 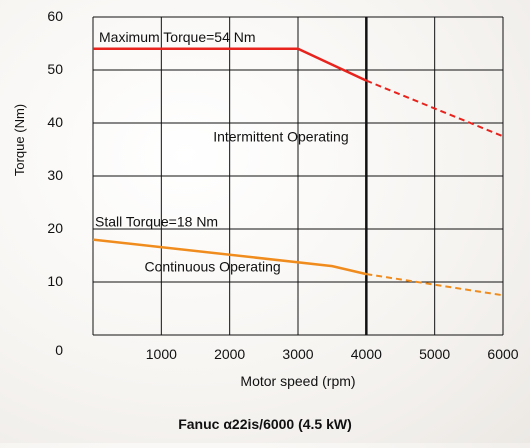 What do you see at coordinates (229, 354) in the screenshot?
I see `x-tick-label: 2000` at bounding box center [229, 354].